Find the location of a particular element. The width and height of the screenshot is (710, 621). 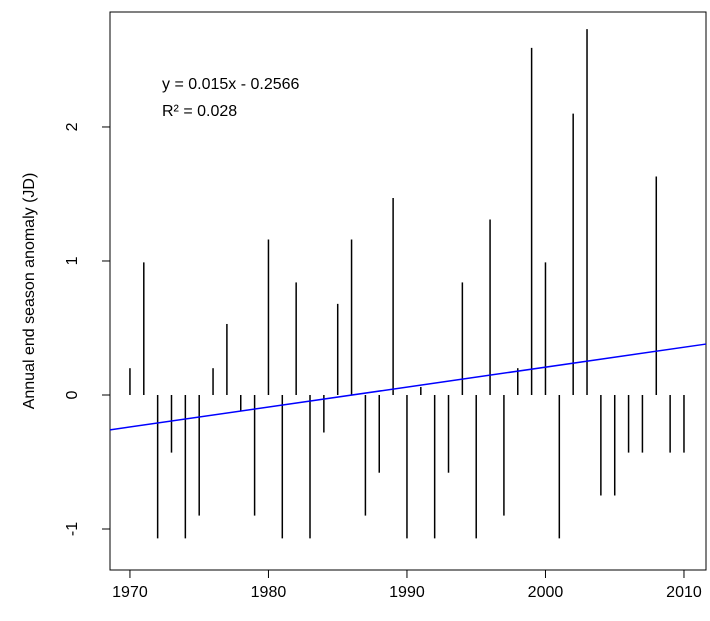

x-tick-label: 1970 is located at coordinates (130, 592).